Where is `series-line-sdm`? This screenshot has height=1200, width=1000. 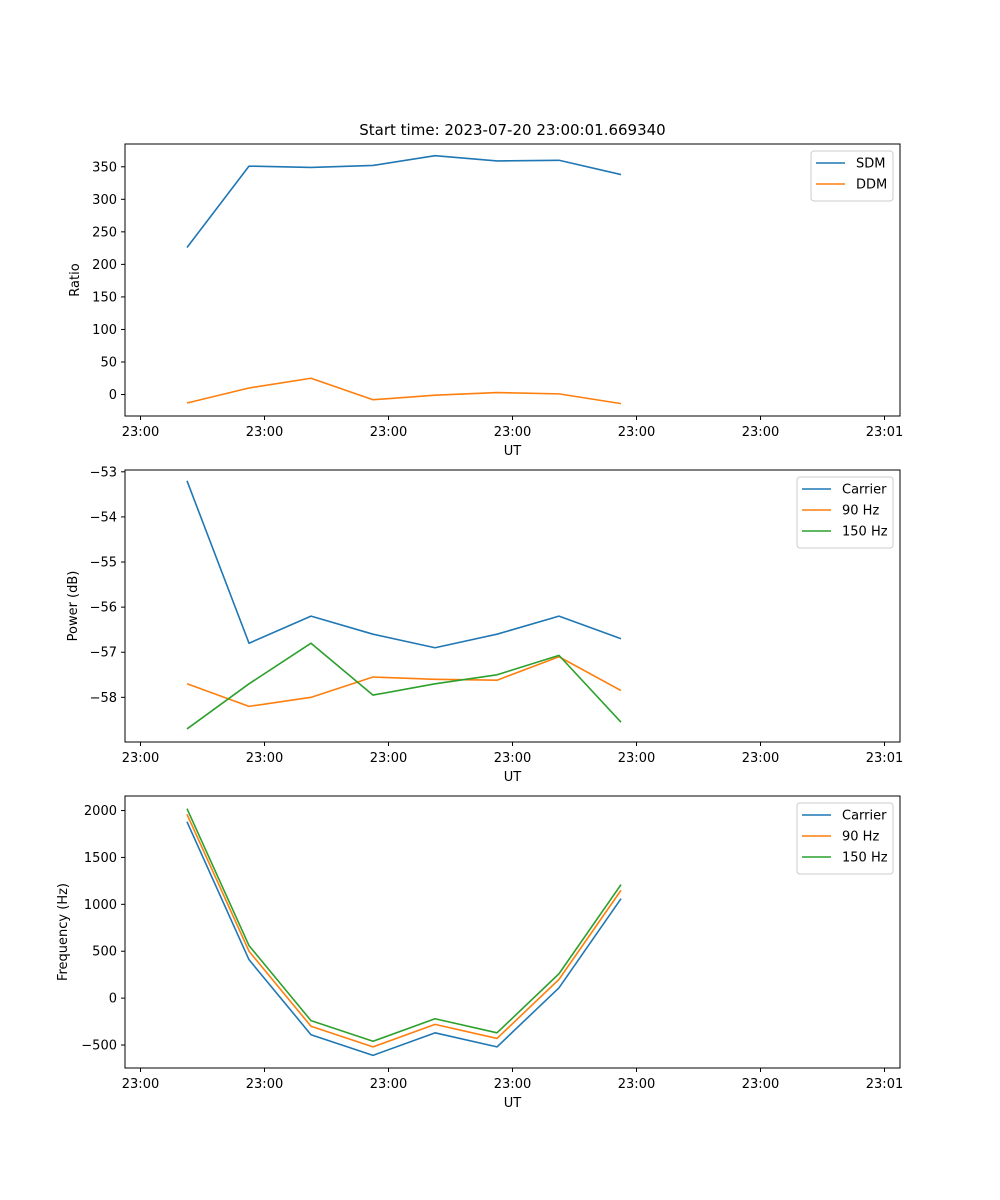 series-line-sdm is located at coordinates (404, 201).